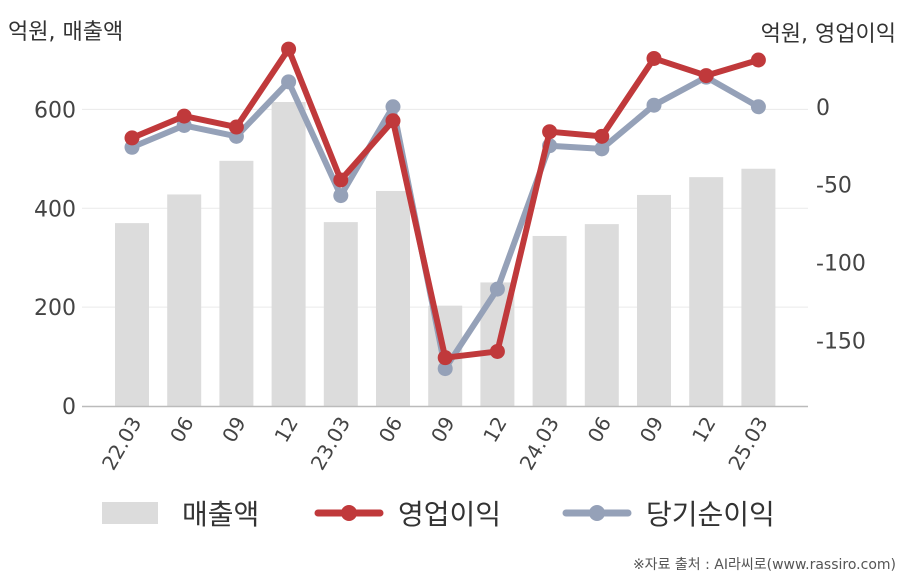  What do you see at coordinates (55, 308) in the screenshot?
I see `left-tick-label: 200` at bounding box center [55, 308].